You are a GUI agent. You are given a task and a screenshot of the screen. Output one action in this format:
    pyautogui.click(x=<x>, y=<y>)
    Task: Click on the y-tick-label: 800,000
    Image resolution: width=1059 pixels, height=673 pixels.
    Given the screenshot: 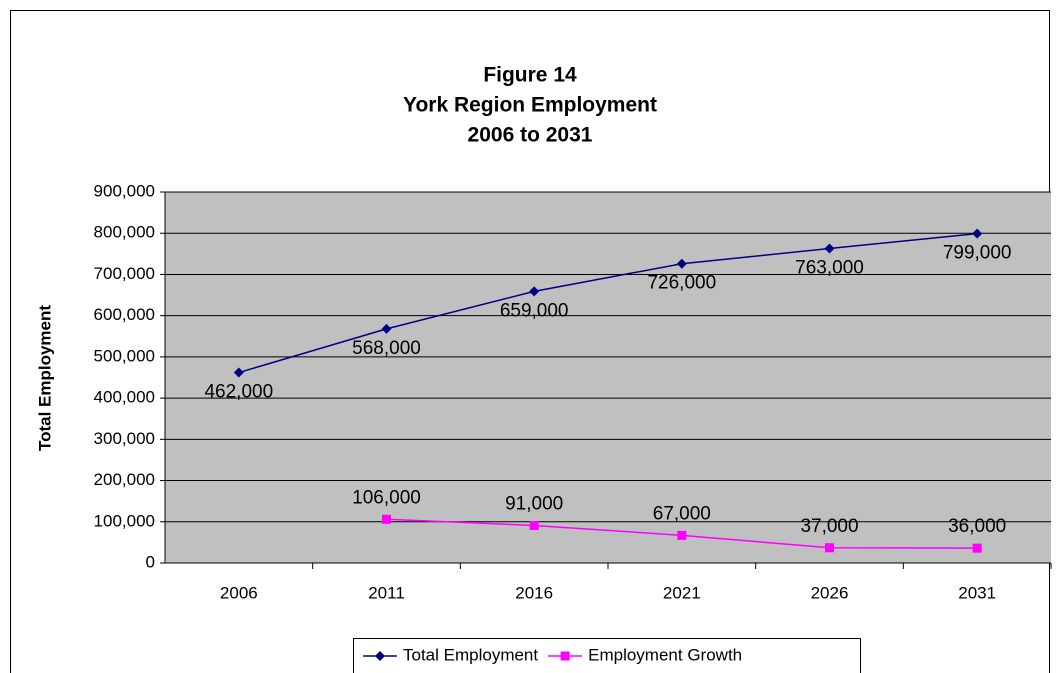 What is the action you would take?
    pyautogui.click(x=124, y=232)
    